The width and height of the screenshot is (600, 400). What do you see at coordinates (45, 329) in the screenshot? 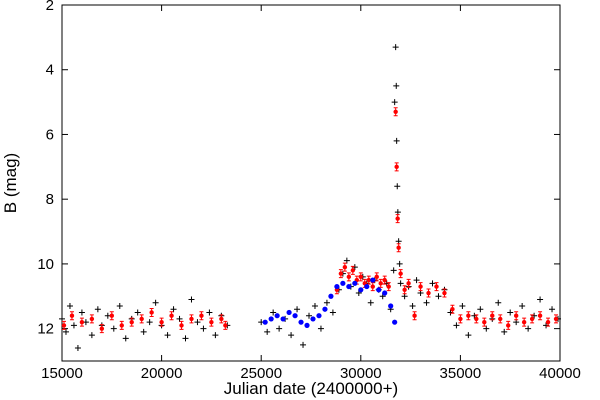
I see `y-tick-label: 12` at bounding box center [45, 329].